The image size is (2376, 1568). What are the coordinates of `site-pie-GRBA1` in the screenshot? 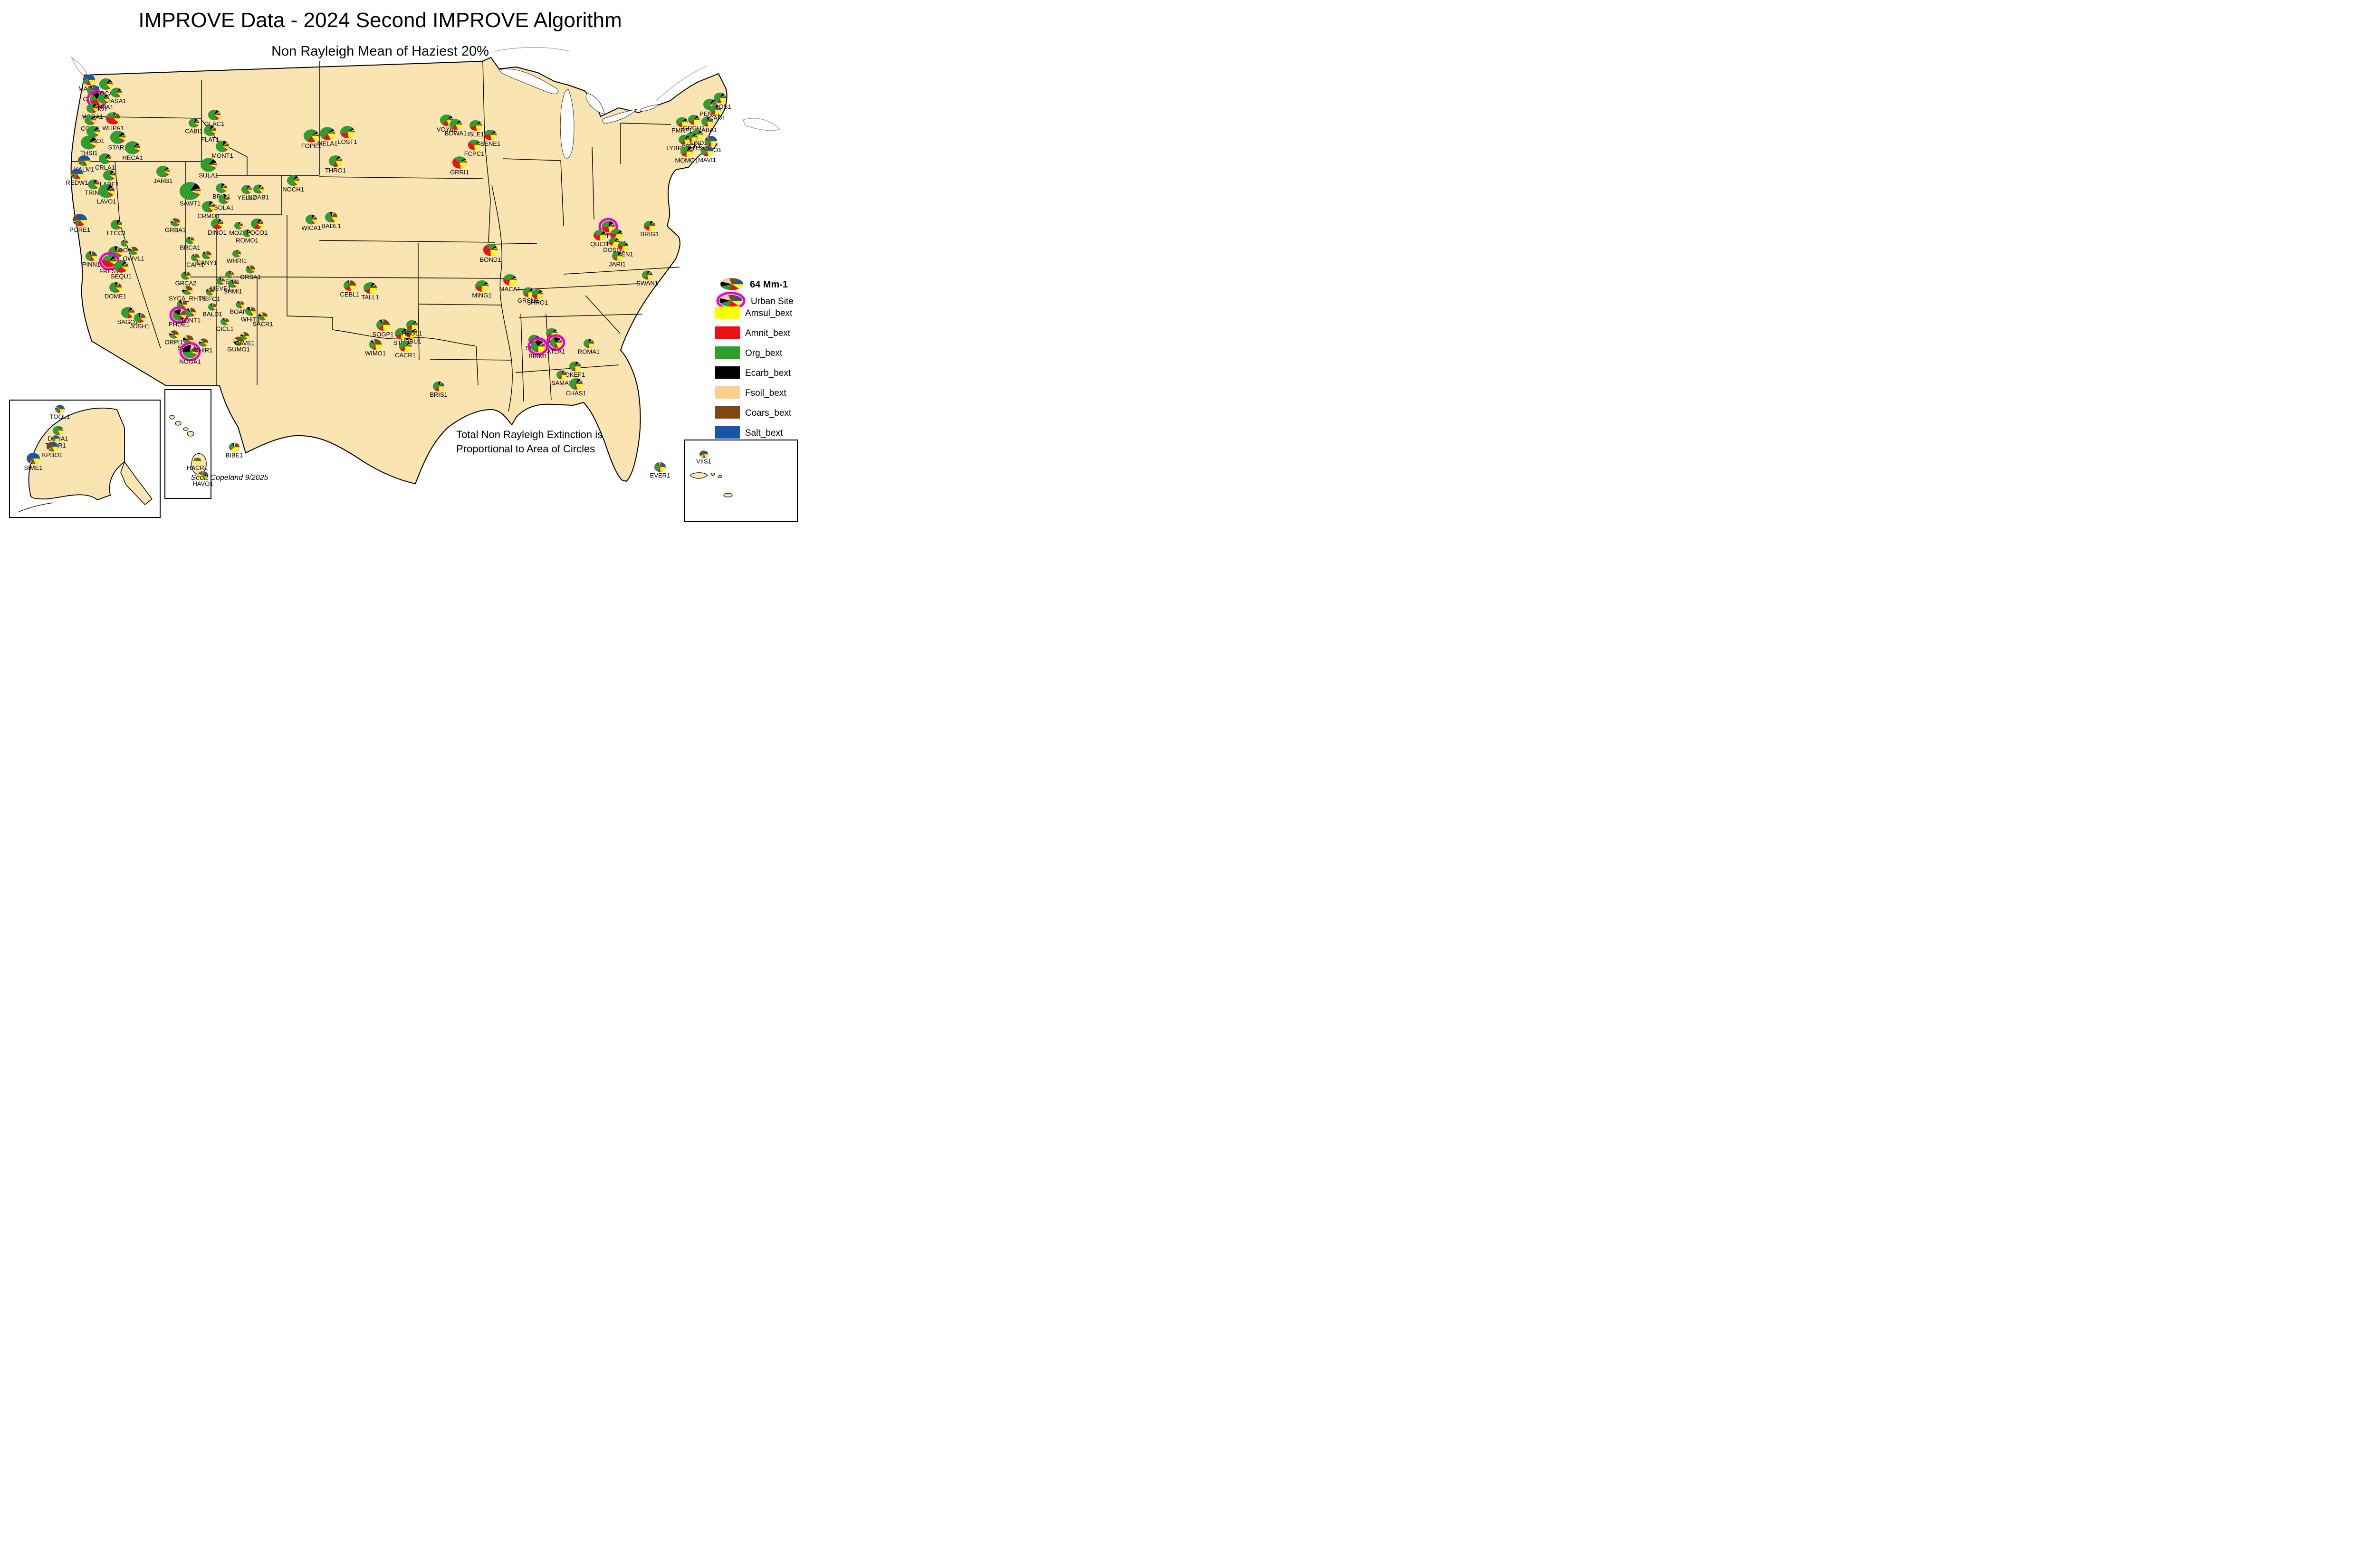 It's located at (175, 223).